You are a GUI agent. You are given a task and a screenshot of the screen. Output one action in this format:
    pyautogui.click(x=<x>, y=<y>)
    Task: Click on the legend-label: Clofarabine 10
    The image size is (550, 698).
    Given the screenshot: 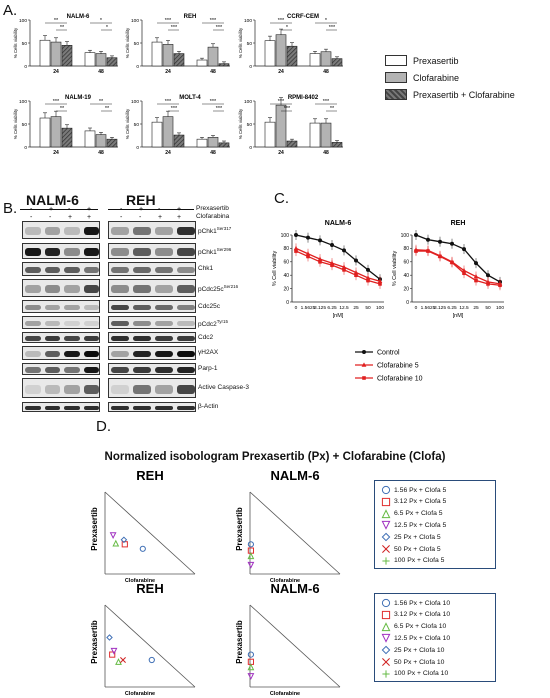 What is the action you would take?
    pyautogui.click(x=400, y=379)
    